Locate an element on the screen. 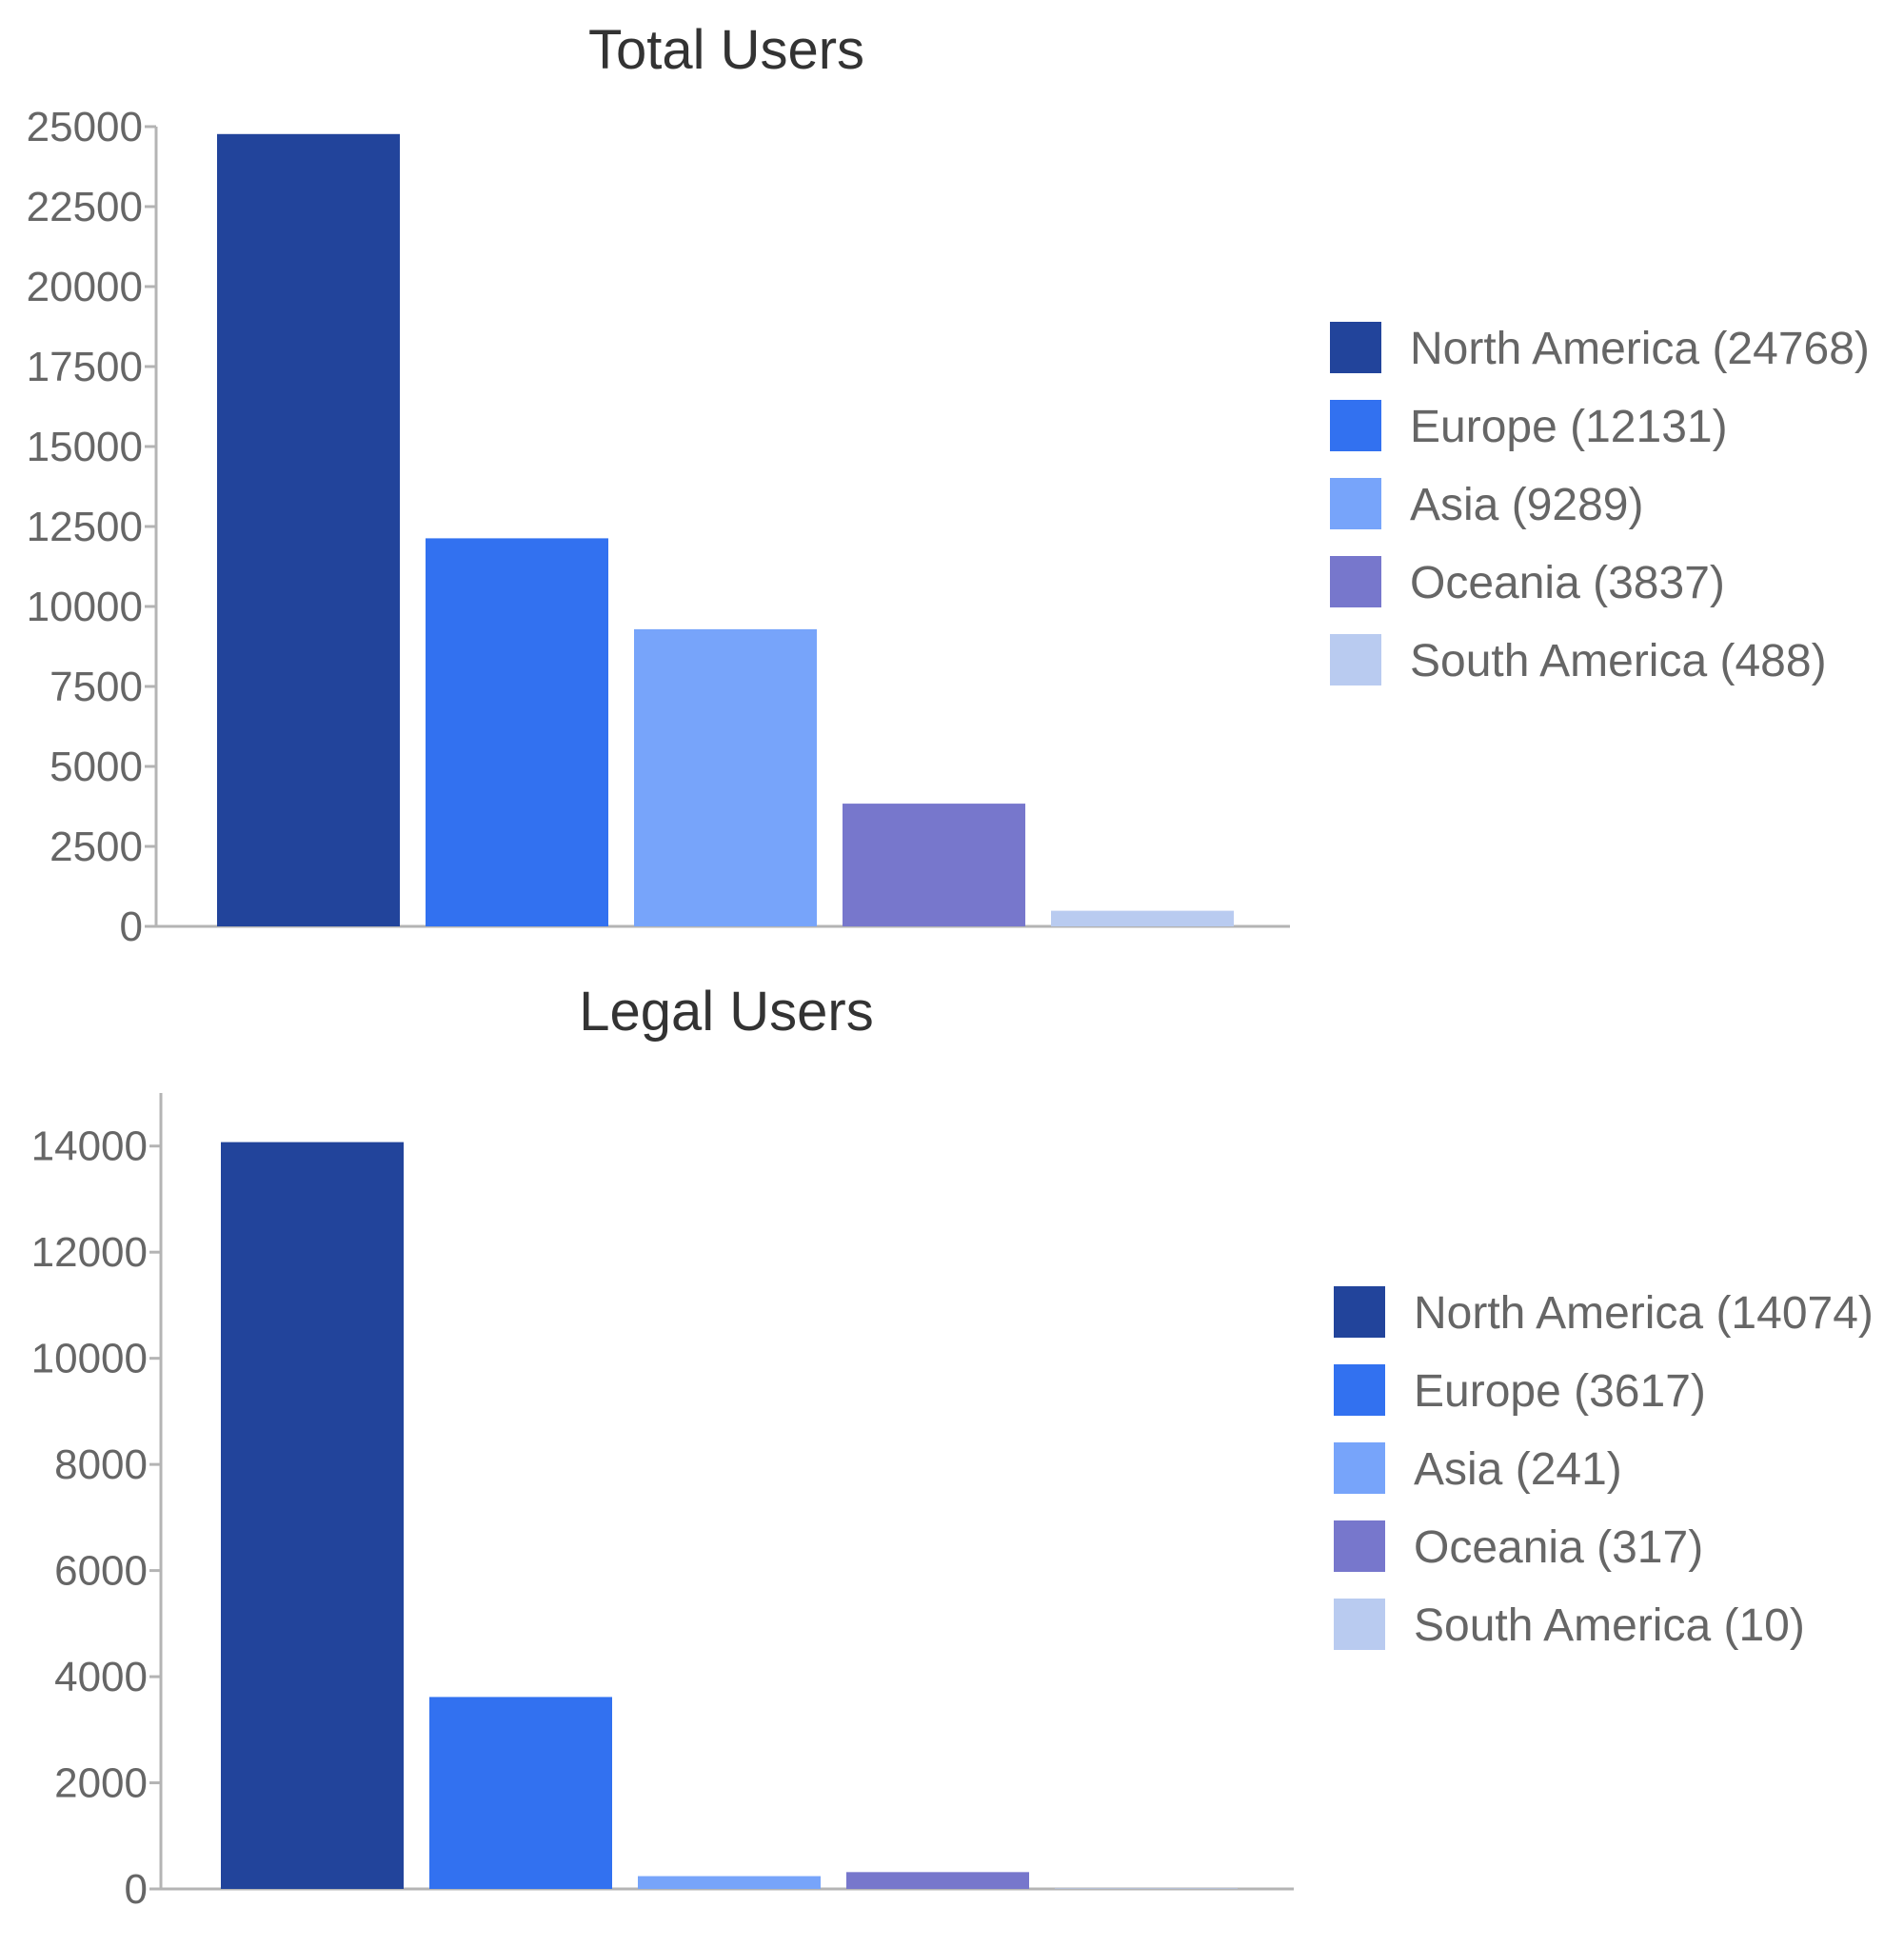 The width and height of the screenshot is (1904, 1947). y-tick-label: 15000 is located at coordinates (85, 447).